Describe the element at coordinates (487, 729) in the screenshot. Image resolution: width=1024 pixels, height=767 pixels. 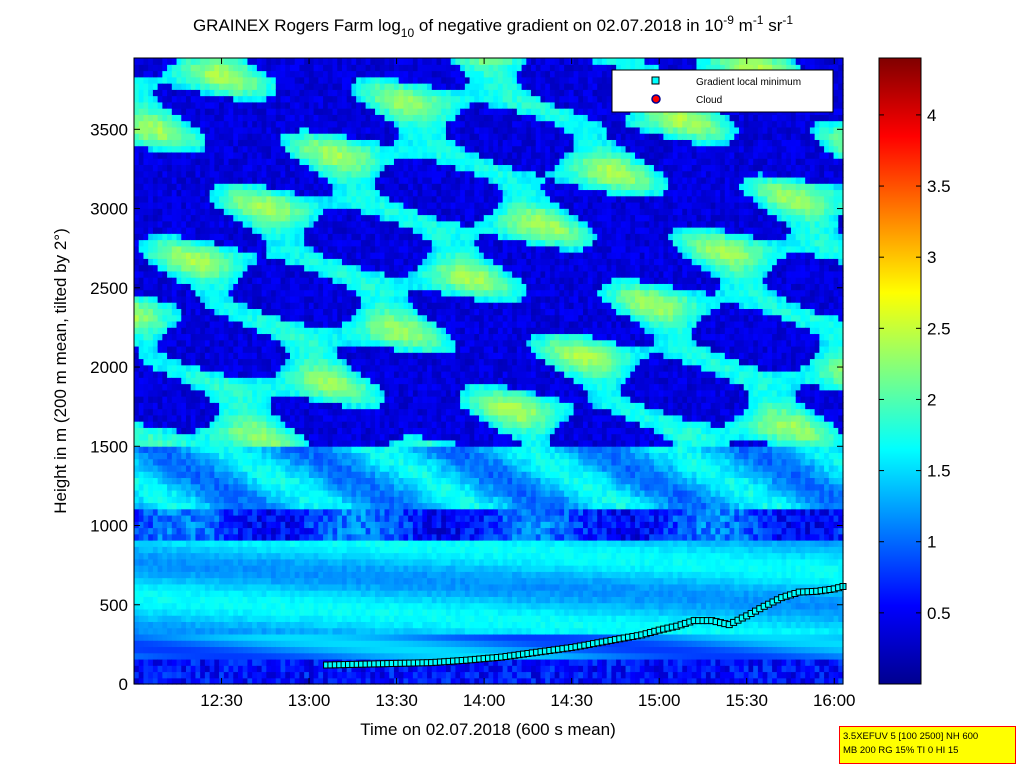
I see `x-axis-label: Time on 02.07.2018 (600 s mean)` at that location.